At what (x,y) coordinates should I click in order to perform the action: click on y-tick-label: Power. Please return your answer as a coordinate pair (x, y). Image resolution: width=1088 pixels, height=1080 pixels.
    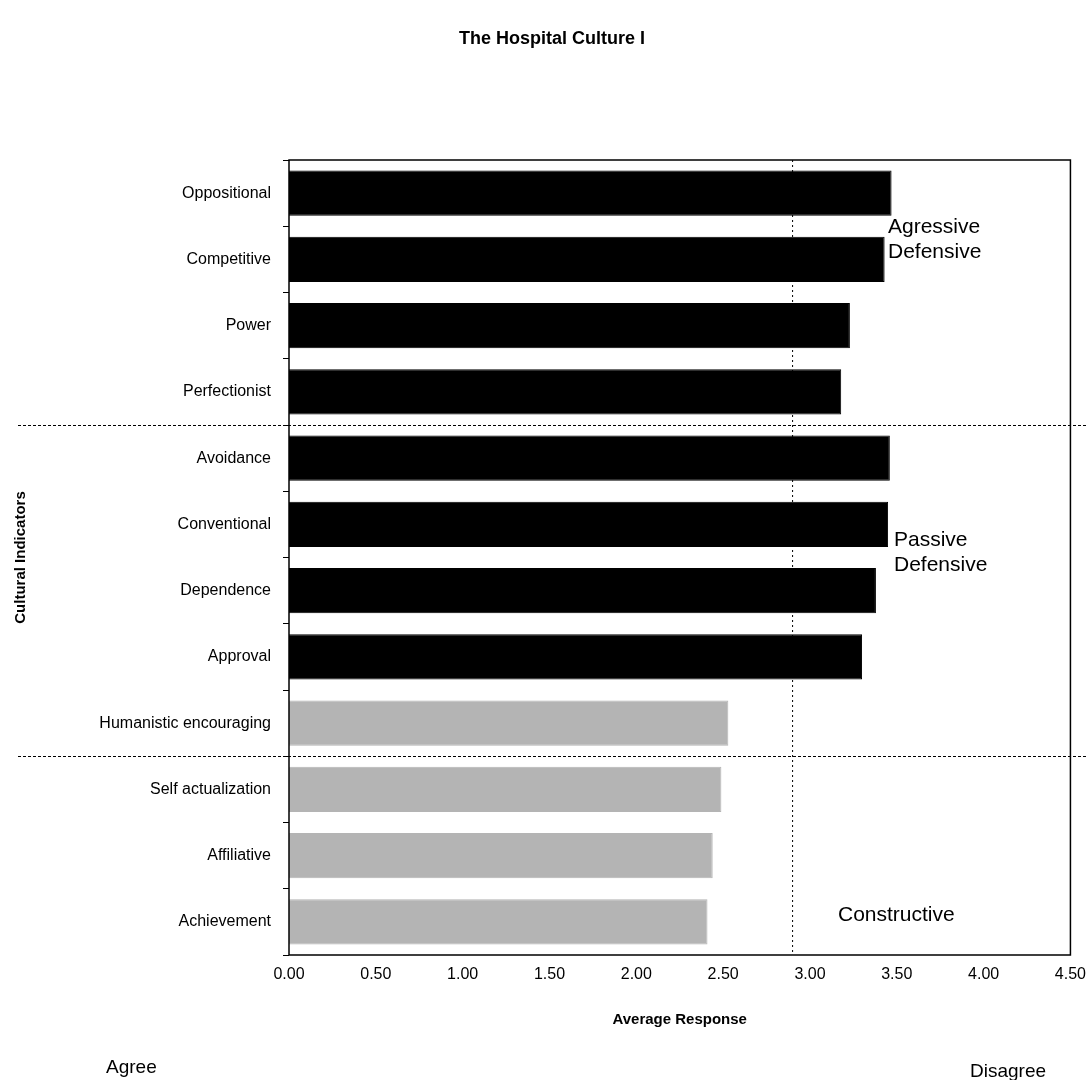
    Looking at the image, I should click on (248, 325).